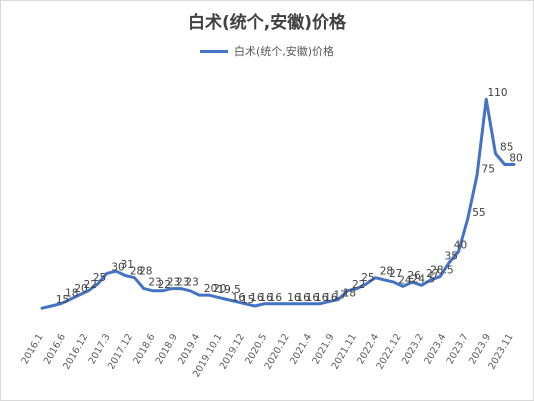 This screenshot has width=534, height=401. I want to click on data-label: 31, so click(127, 265).